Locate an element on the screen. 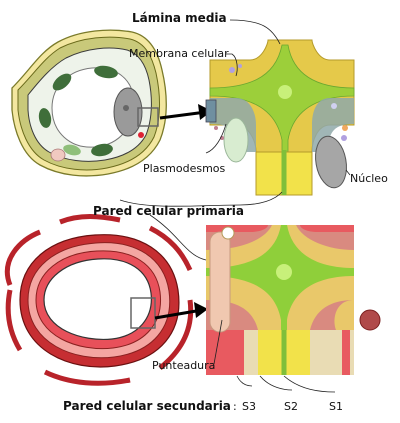 This screenshot has height=423, width=400. primary-cell-illustration is located at coordinates (89, 103).